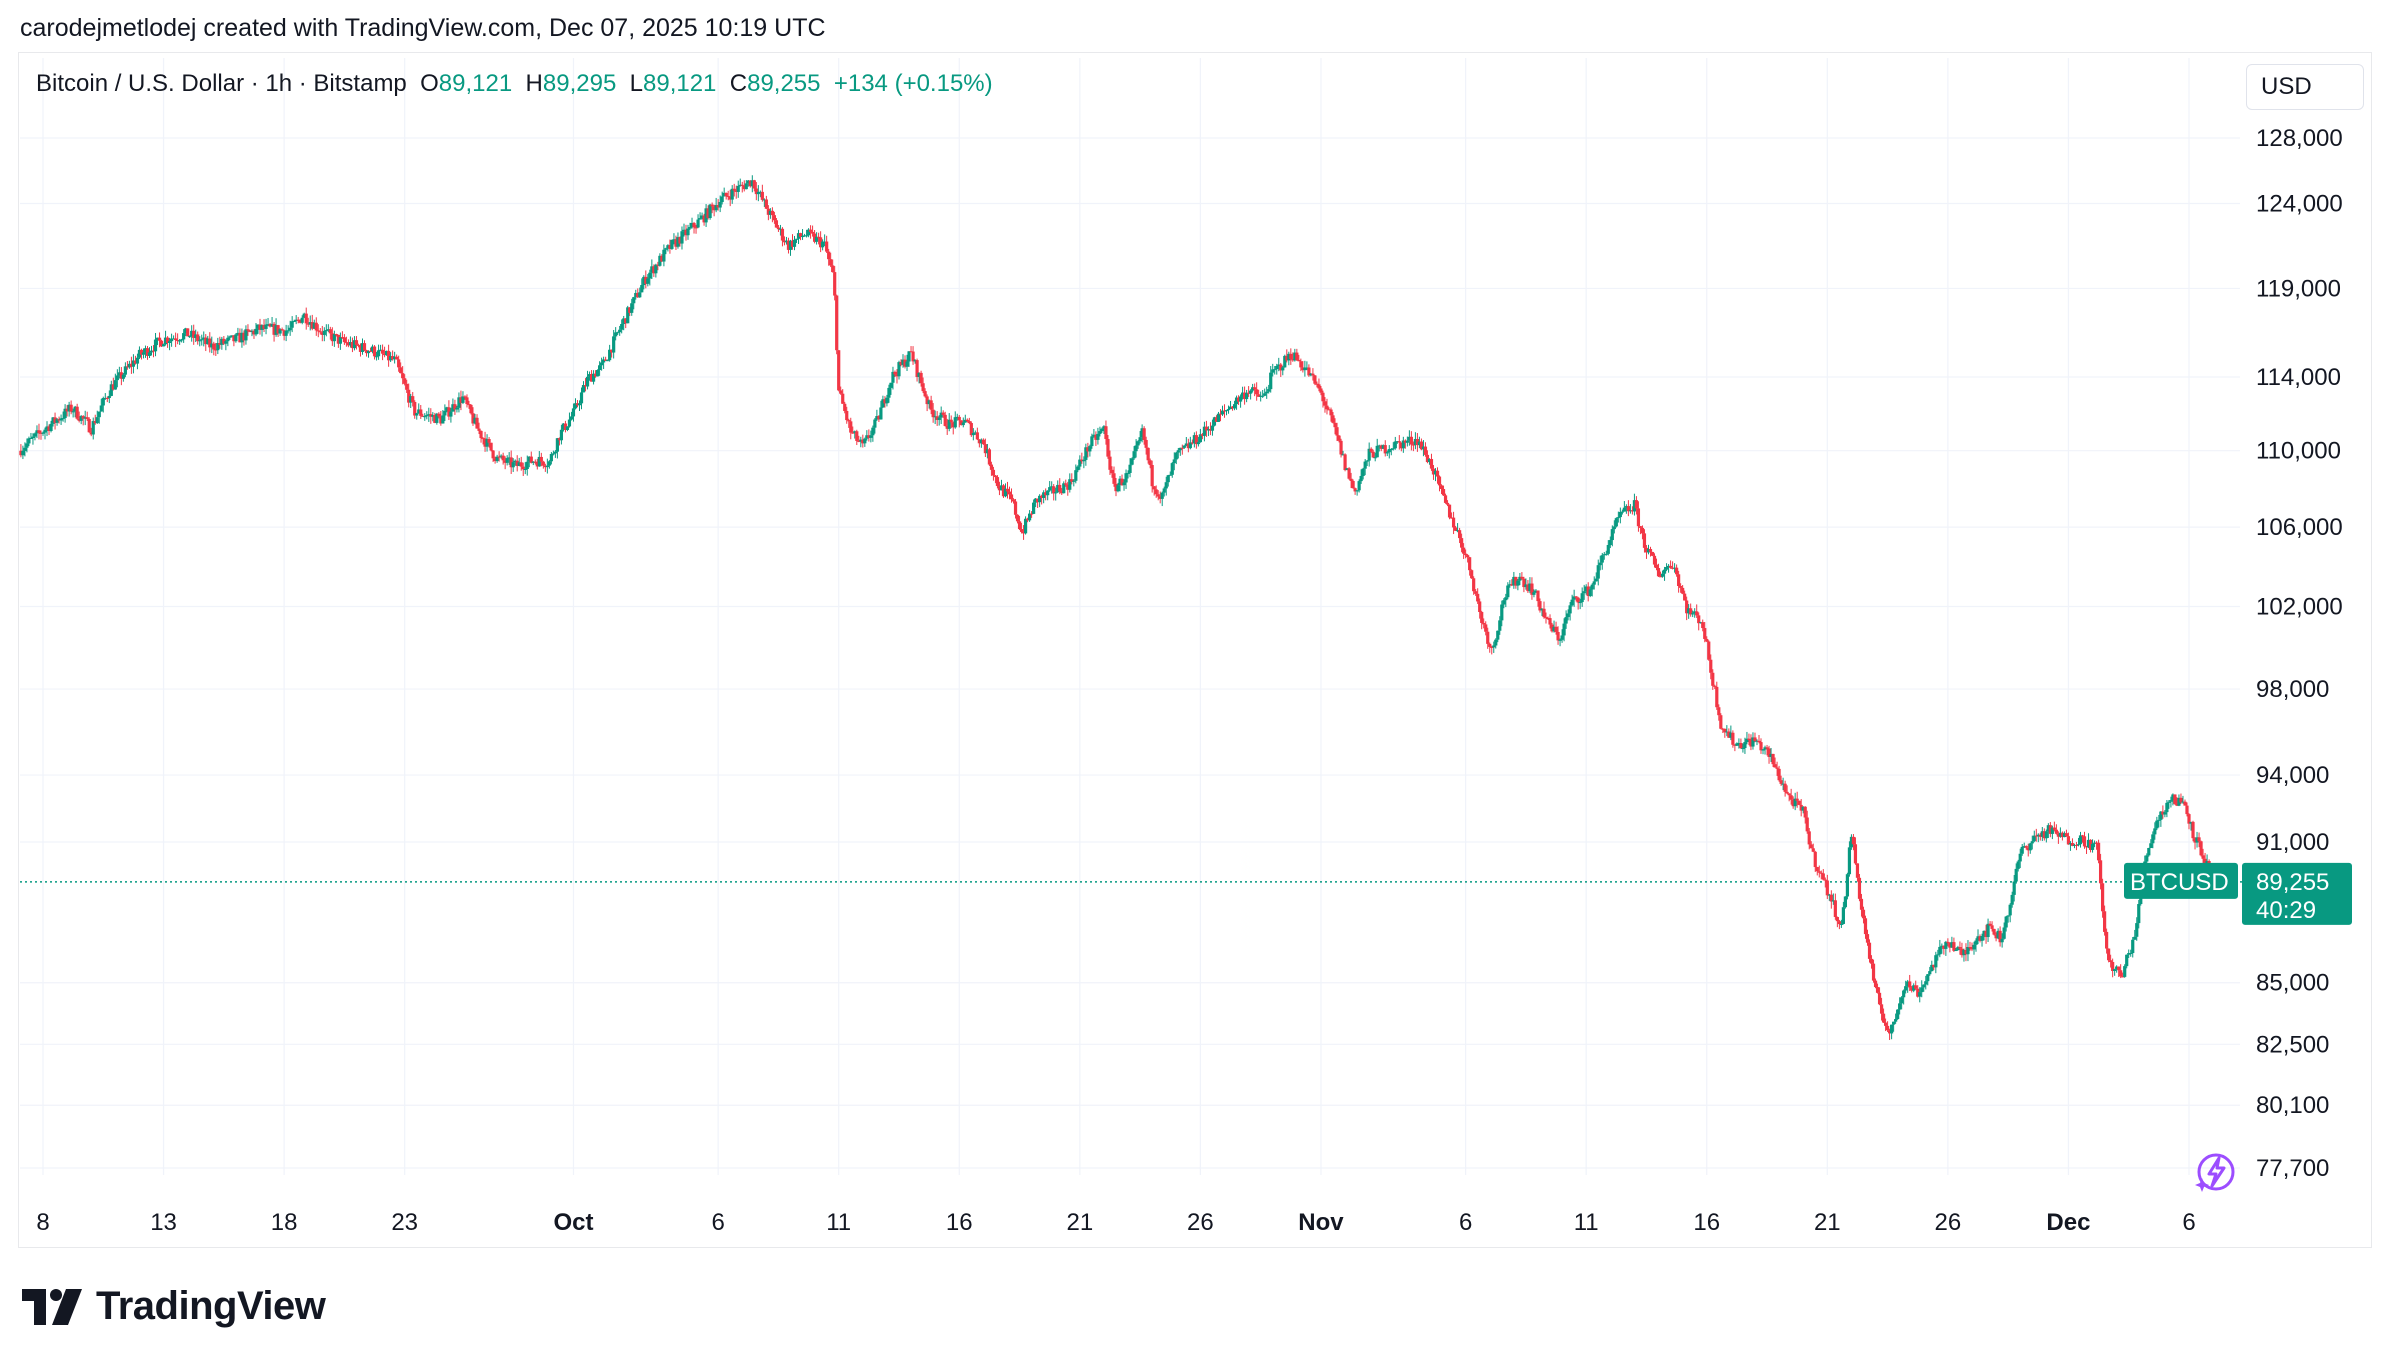  What do you see at coordinates (284, 1222) in the screenshot?
I see `time-tick-label: 18` at bounding box center [284, 1222].